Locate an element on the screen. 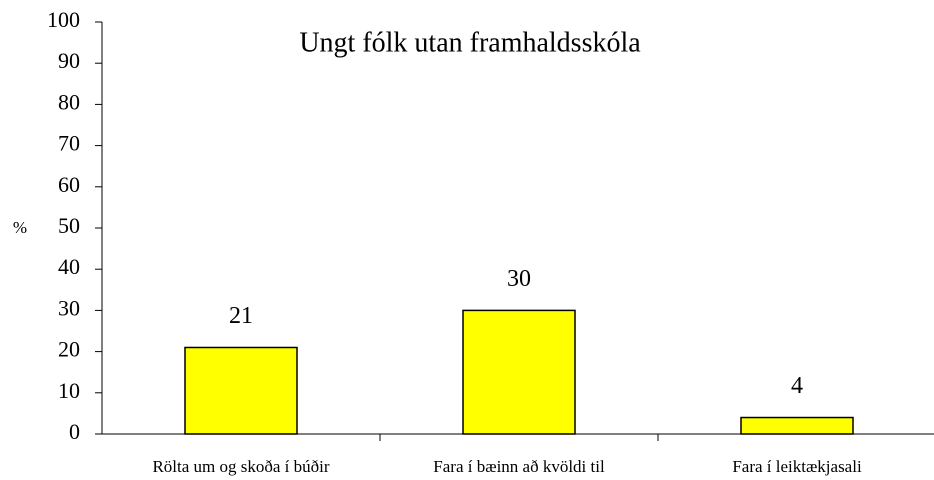  data-label: 21 is located at coordinates (241, 316).